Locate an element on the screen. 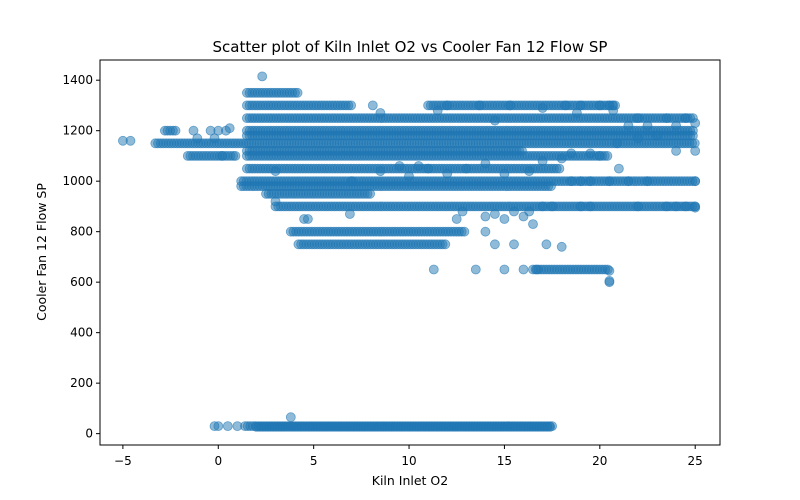  y-tick-label: 0 is located at coordinates (89, 434).